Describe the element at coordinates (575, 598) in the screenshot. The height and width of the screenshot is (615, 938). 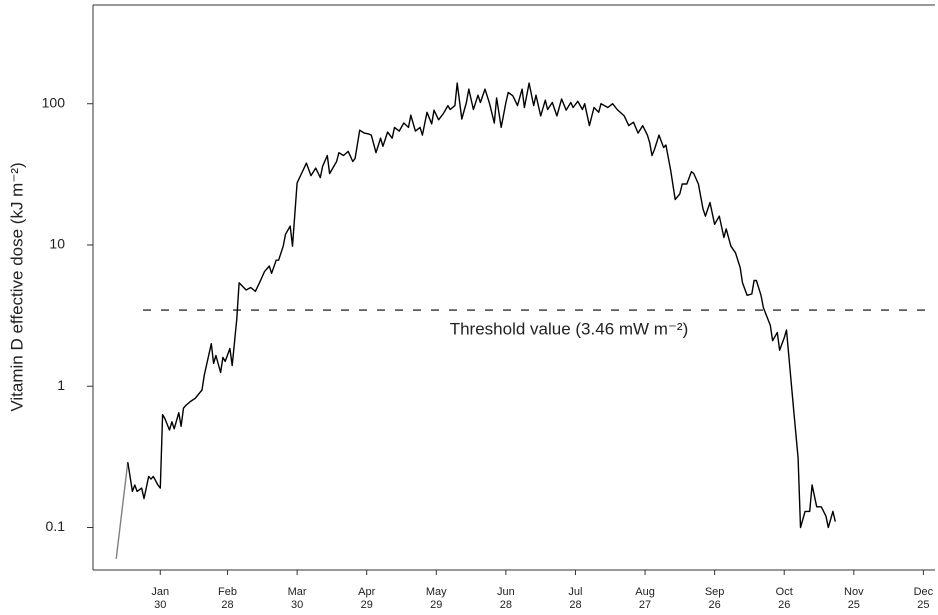
I see `x-tick-label: Jul 28` at that location.